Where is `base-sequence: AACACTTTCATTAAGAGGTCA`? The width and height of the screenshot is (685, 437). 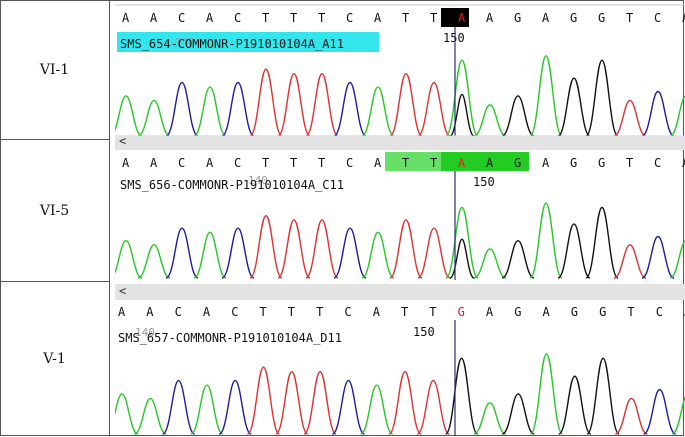 base-sequence: AACACTTTCATTAAGAGGTCA is located at coordinates (403, 163).